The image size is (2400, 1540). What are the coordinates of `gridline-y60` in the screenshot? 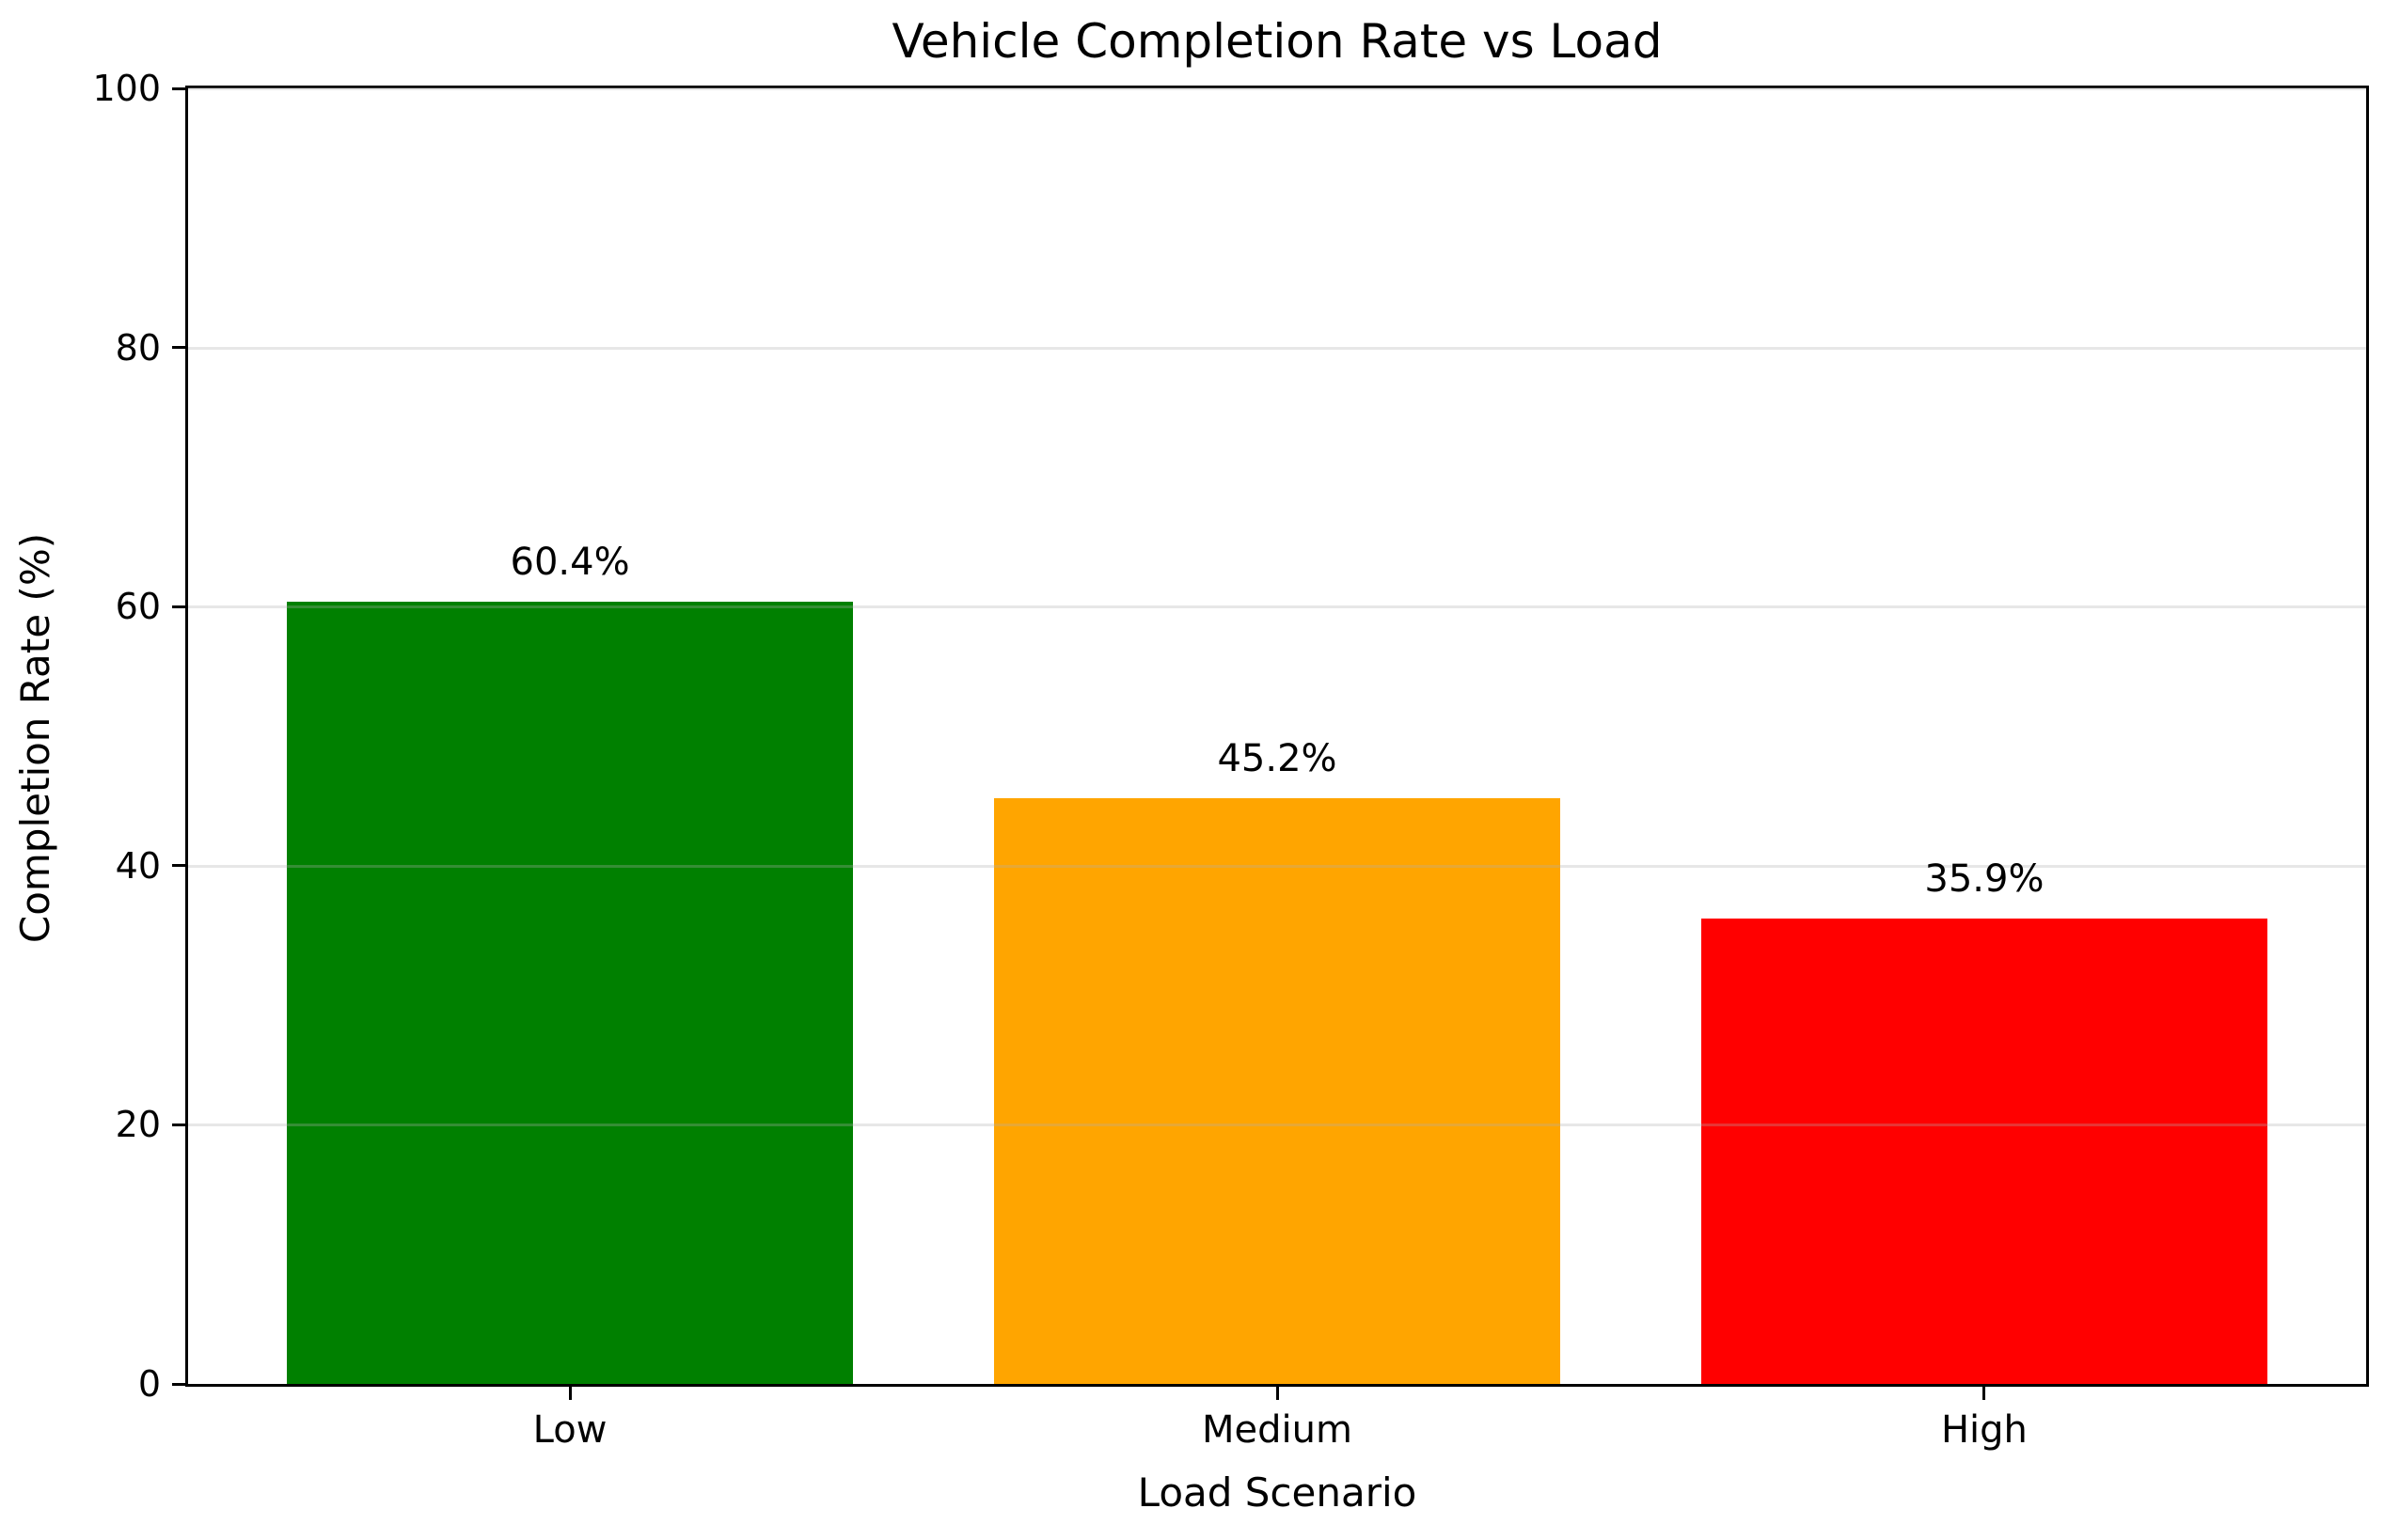 It's located at (1277, 607).